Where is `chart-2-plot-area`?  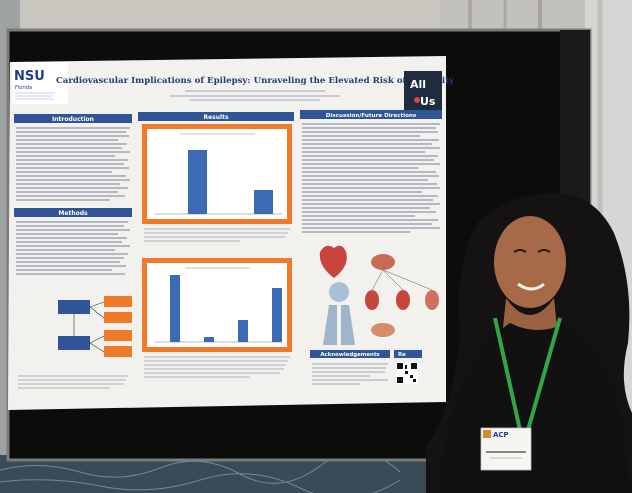
chart-2-plot-area is located at coordinates (217, 305).